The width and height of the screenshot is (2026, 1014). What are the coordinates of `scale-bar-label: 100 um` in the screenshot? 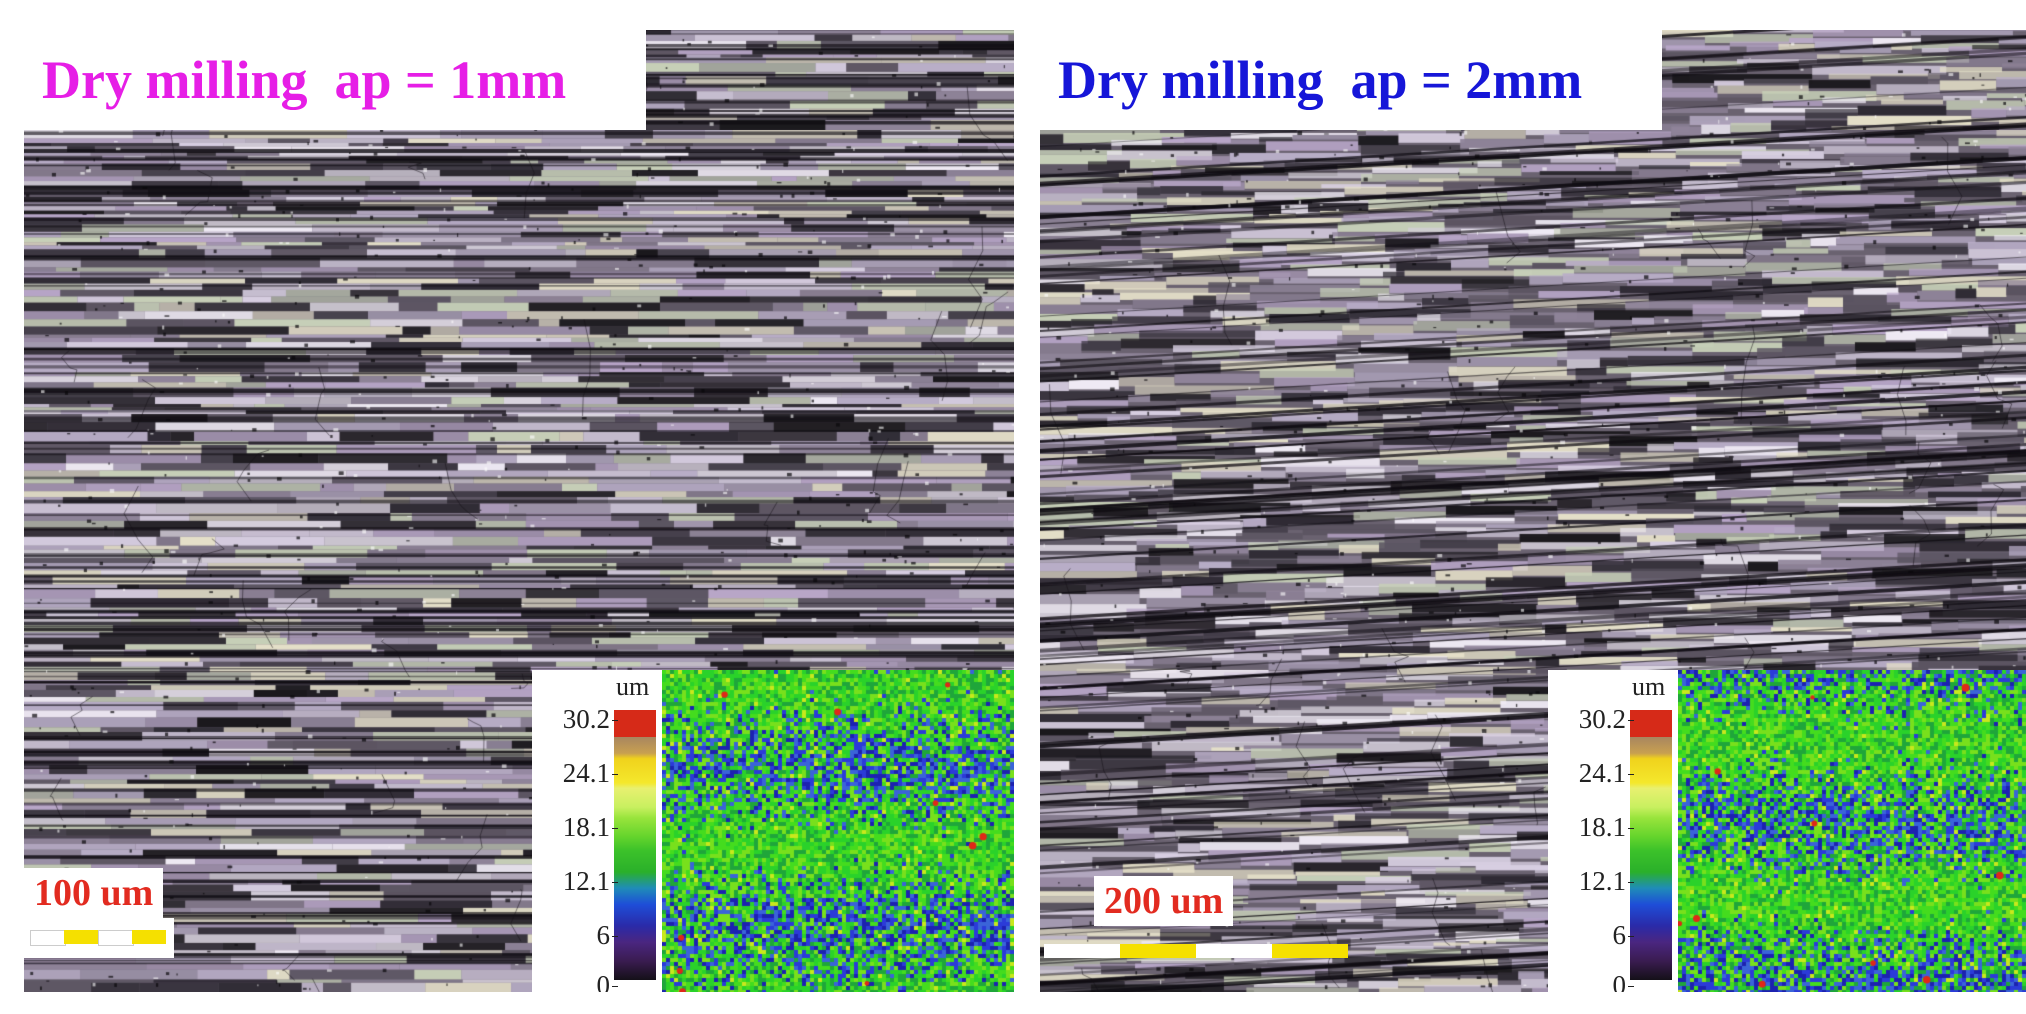 It's located at (94, 893).